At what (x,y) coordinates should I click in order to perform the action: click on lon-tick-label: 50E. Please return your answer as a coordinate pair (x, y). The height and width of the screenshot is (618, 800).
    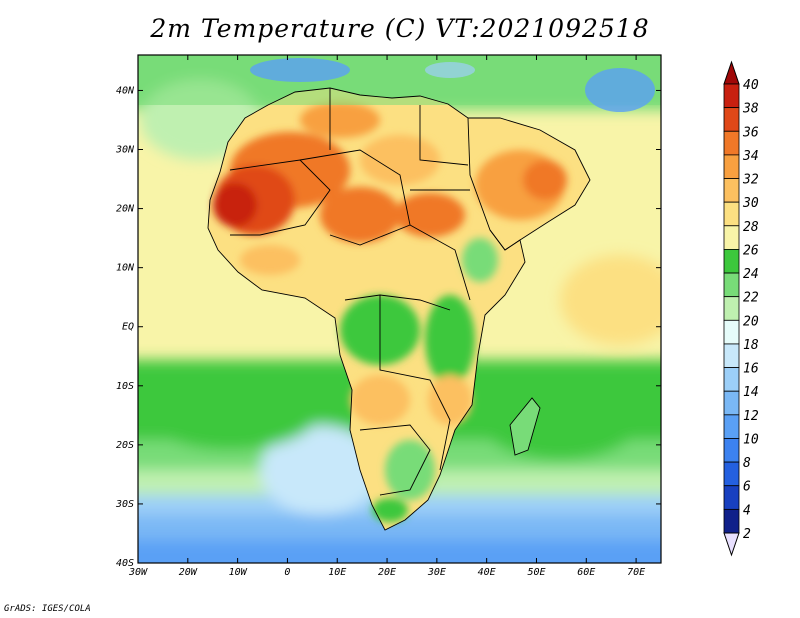
    Looking at the image, I should click on (536, 572).